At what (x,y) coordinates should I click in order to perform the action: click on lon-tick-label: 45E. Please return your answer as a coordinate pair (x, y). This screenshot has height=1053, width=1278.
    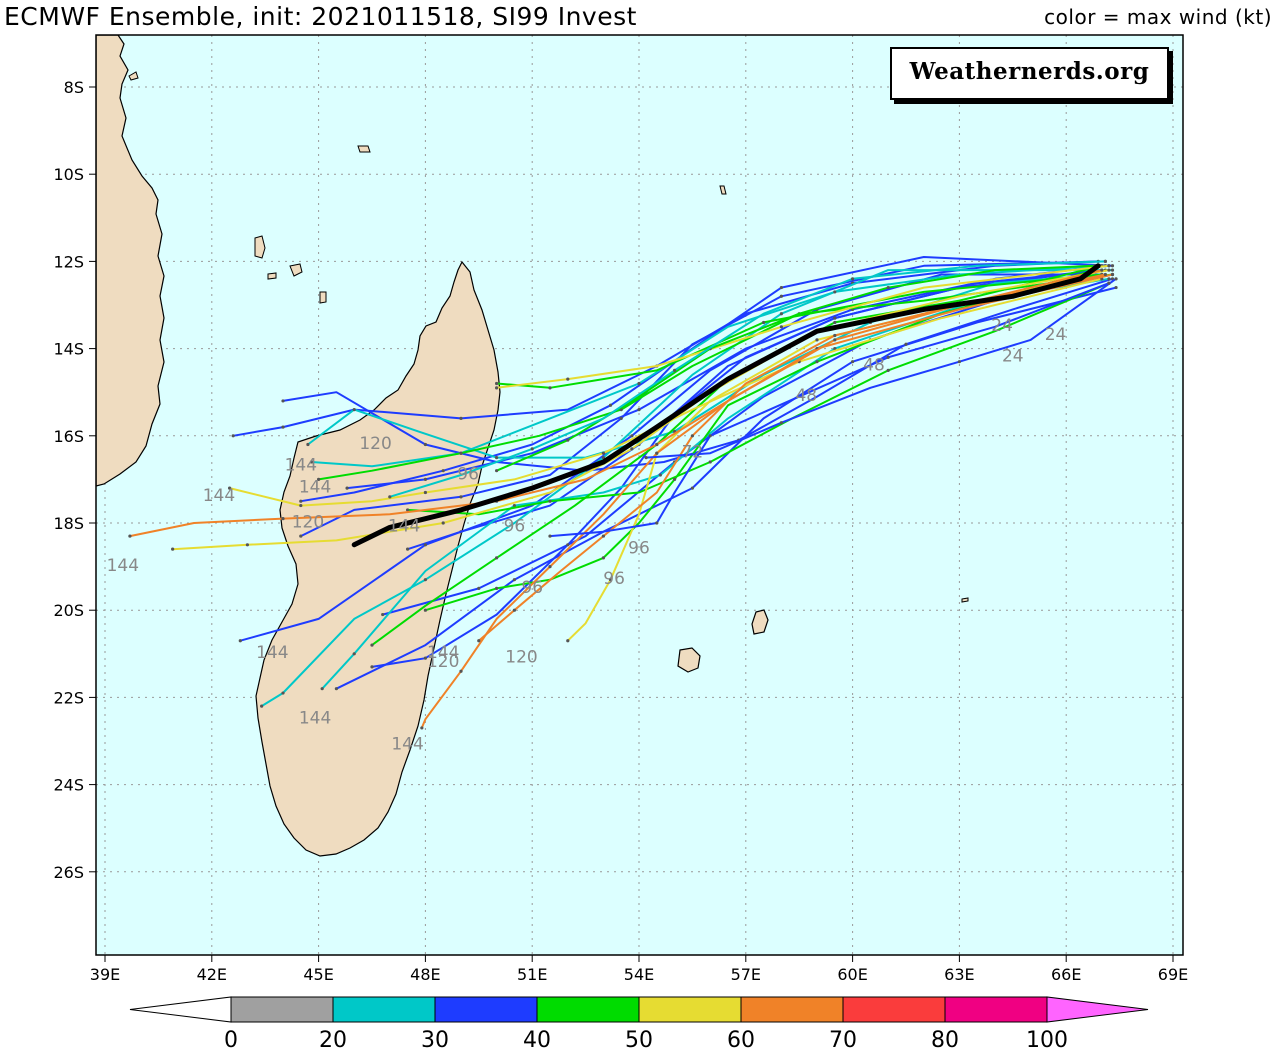
    Looking at the image, I should click on (318, 974).